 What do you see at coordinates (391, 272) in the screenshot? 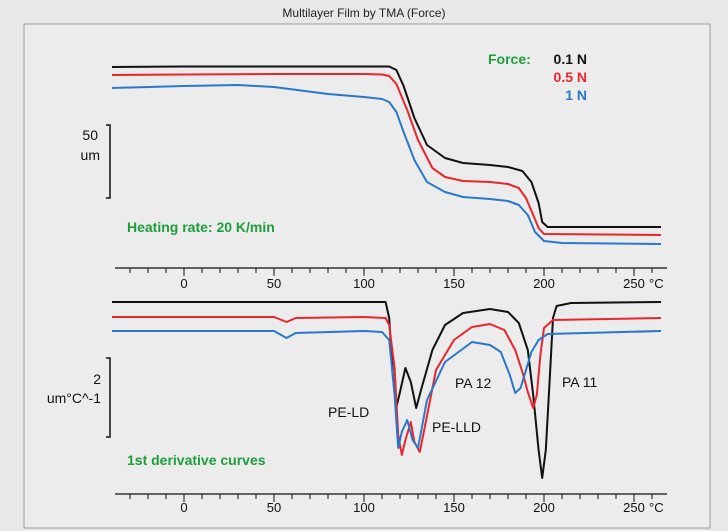
I see `x-axis-top-ticks` at bounding box center [391, 272].